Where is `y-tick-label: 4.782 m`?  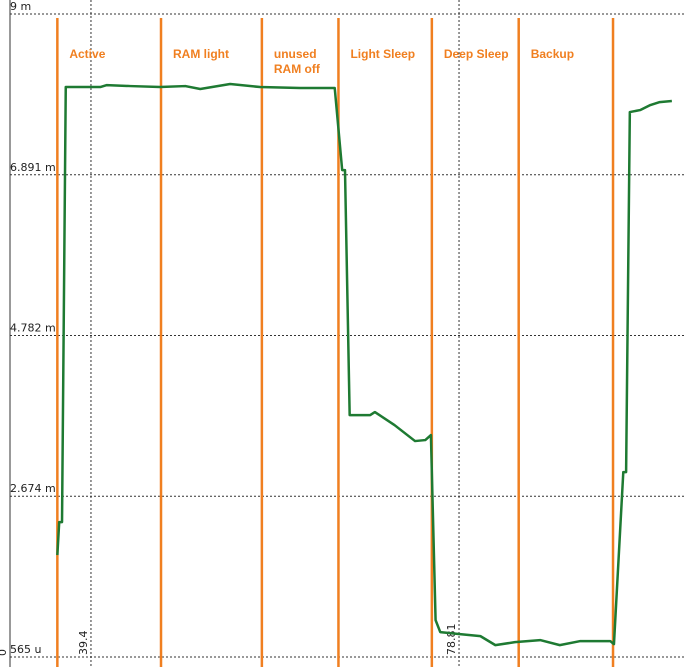 y-tick-label: 4.782 m is located at coordinates (33, 328).